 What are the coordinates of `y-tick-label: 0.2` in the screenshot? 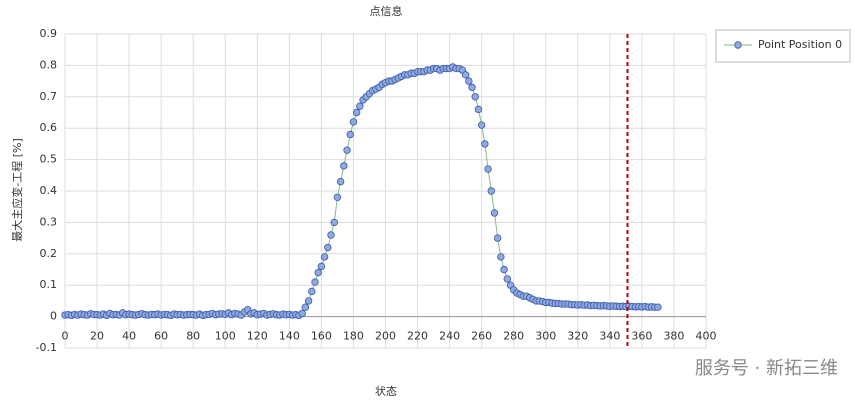 It's located at (49, 253).